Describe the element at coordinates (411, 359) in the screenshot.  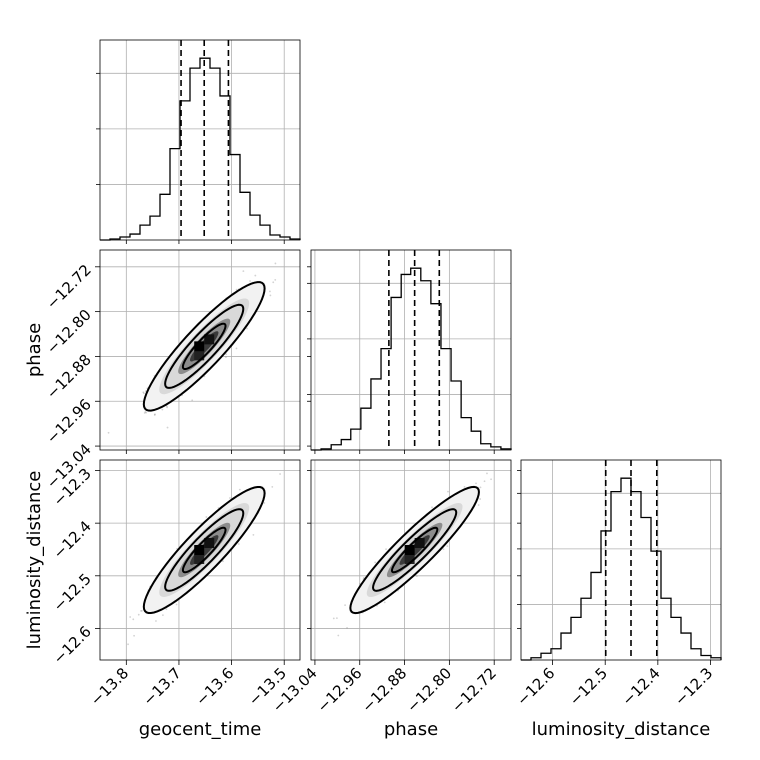
I see `histogram-phase` at that location.